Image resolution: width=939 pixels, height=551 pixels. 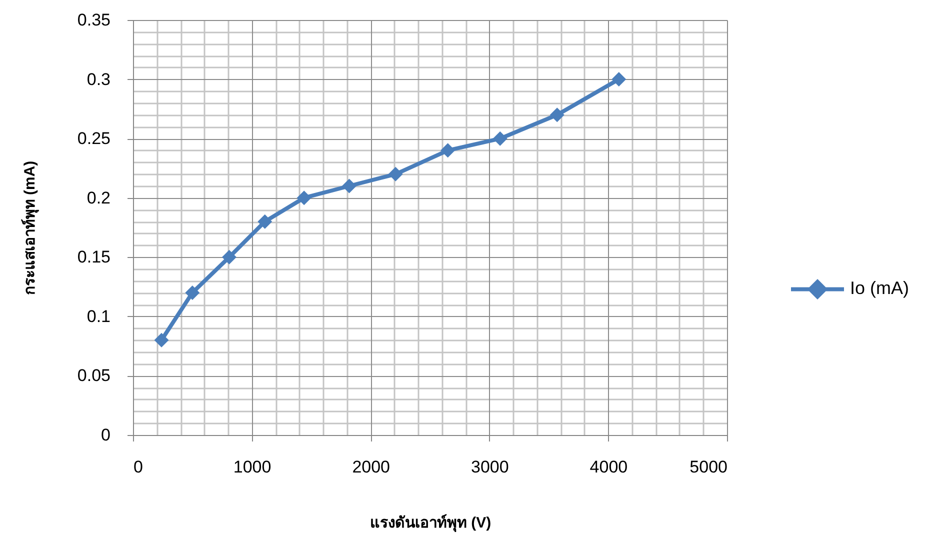 What do you see at coordinates (93, 138) in the screenshot?
I see `y-tick-label: 0.25` at bounding box center [93, 138].